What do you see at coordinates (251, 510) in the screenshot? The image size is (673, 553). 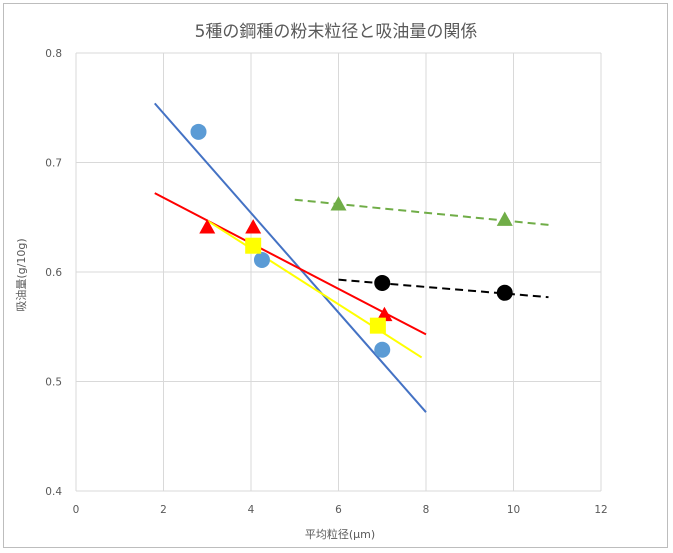 I see `x-tick-label: 4` at bounding box center [251, 510].